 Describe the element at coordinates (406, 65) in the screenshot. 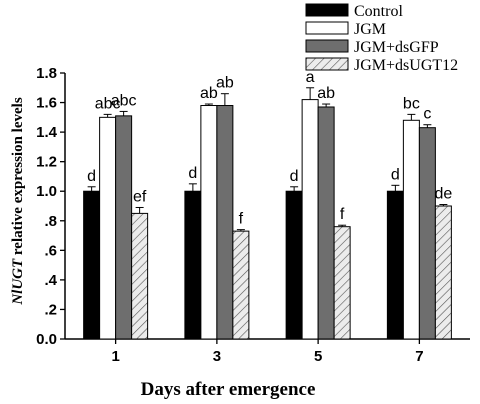

I see `legend-label: JGM+dsUGT12` at that location.